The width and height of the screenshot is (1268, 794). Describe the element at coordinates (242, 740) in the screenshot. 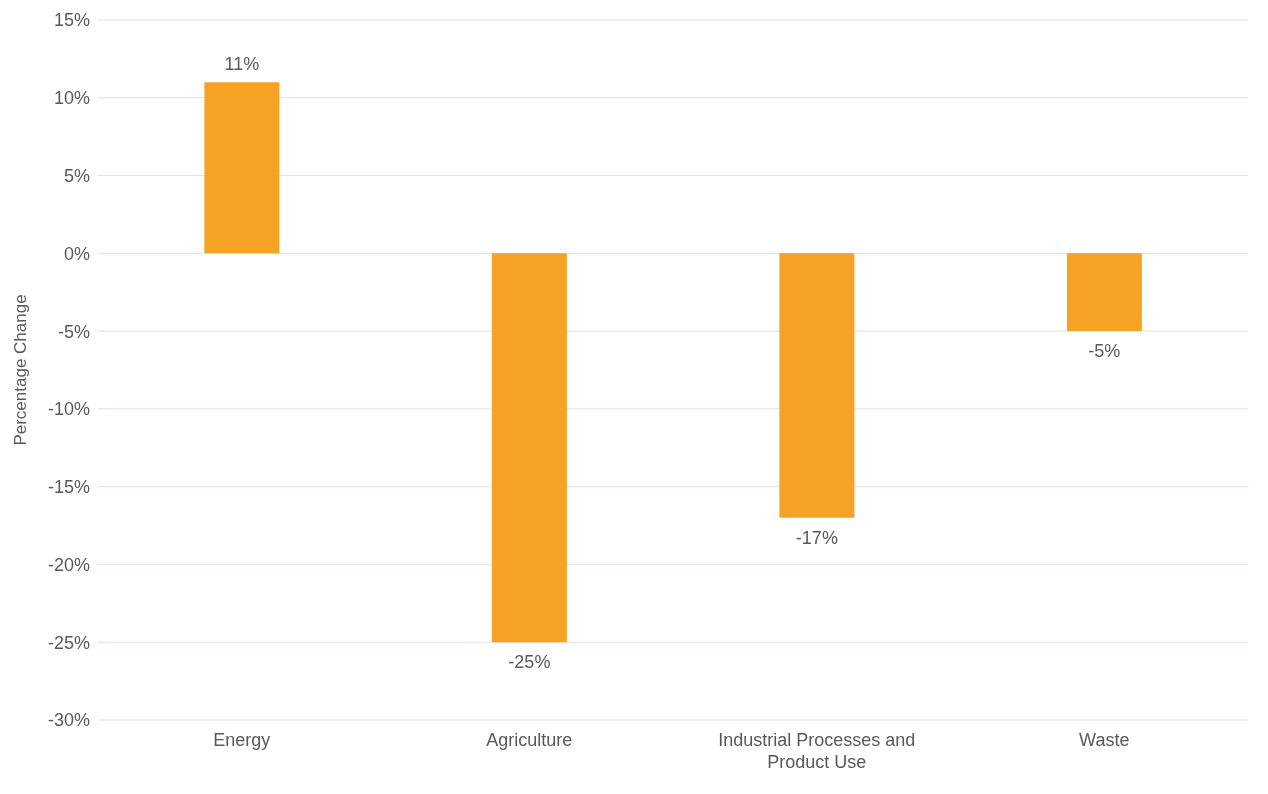

I see `x-tick-label: Energy` at that location.